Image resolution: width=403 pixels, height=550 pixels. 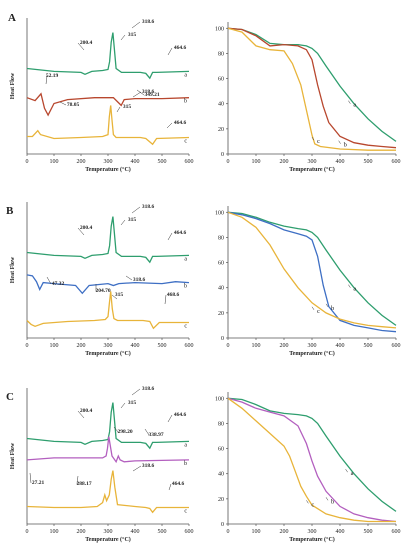 I want to click on dsc-annotation-A-1: 315, so click(x=132, y=35).